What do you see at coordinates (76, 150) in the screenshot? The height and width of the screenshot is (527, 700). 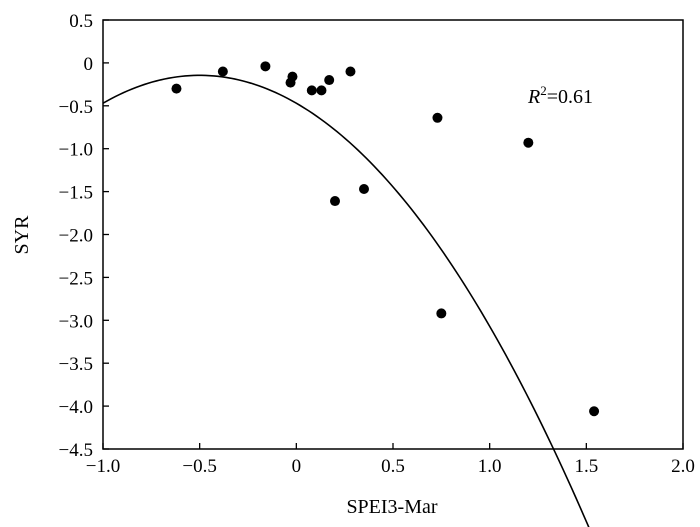 I see `y-tick-label: −1.0` at bounding box center [76, 150].